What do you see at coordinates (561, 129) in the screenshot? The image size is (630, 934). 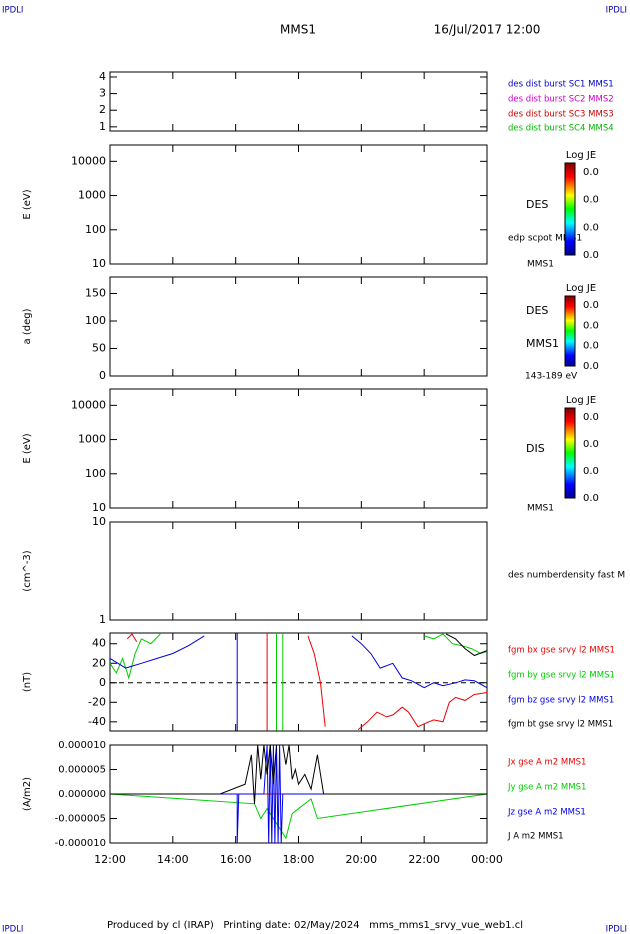 I see `legend-entry: des dist burst SC4 MMS4` at bounding box center [561, 129].